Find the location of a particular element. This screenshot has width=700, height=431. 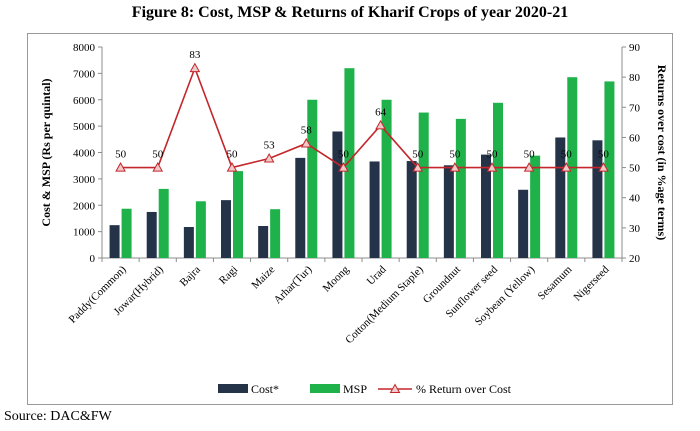

y-tick-label-right: 40 is located at coordinates (635, 199).